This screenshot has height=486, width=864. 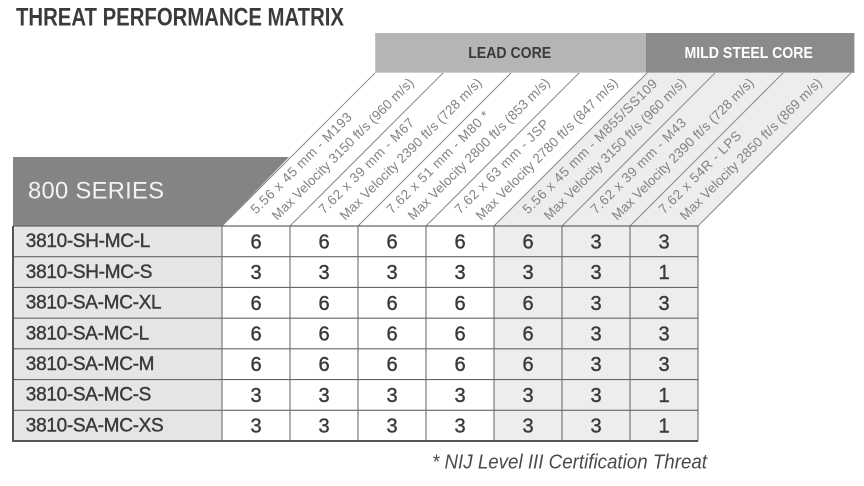 What do you see at coordinates (509, 53) in the screenshot?
I see `svg-text: LEAD CORE` at bounding box center [509, 53].